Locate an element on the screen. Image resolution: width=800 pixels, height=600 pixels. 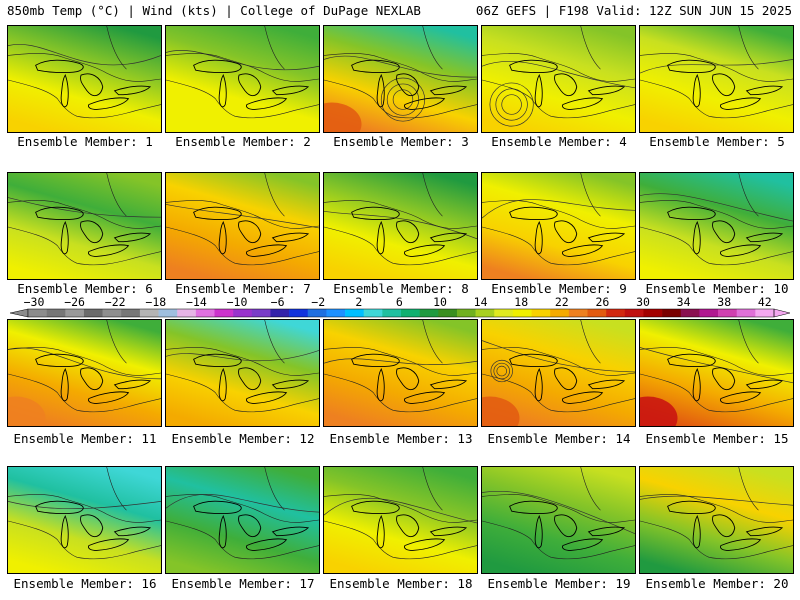
member-caption: Ensemble Member: 18 is located at coordinates (401, 583).